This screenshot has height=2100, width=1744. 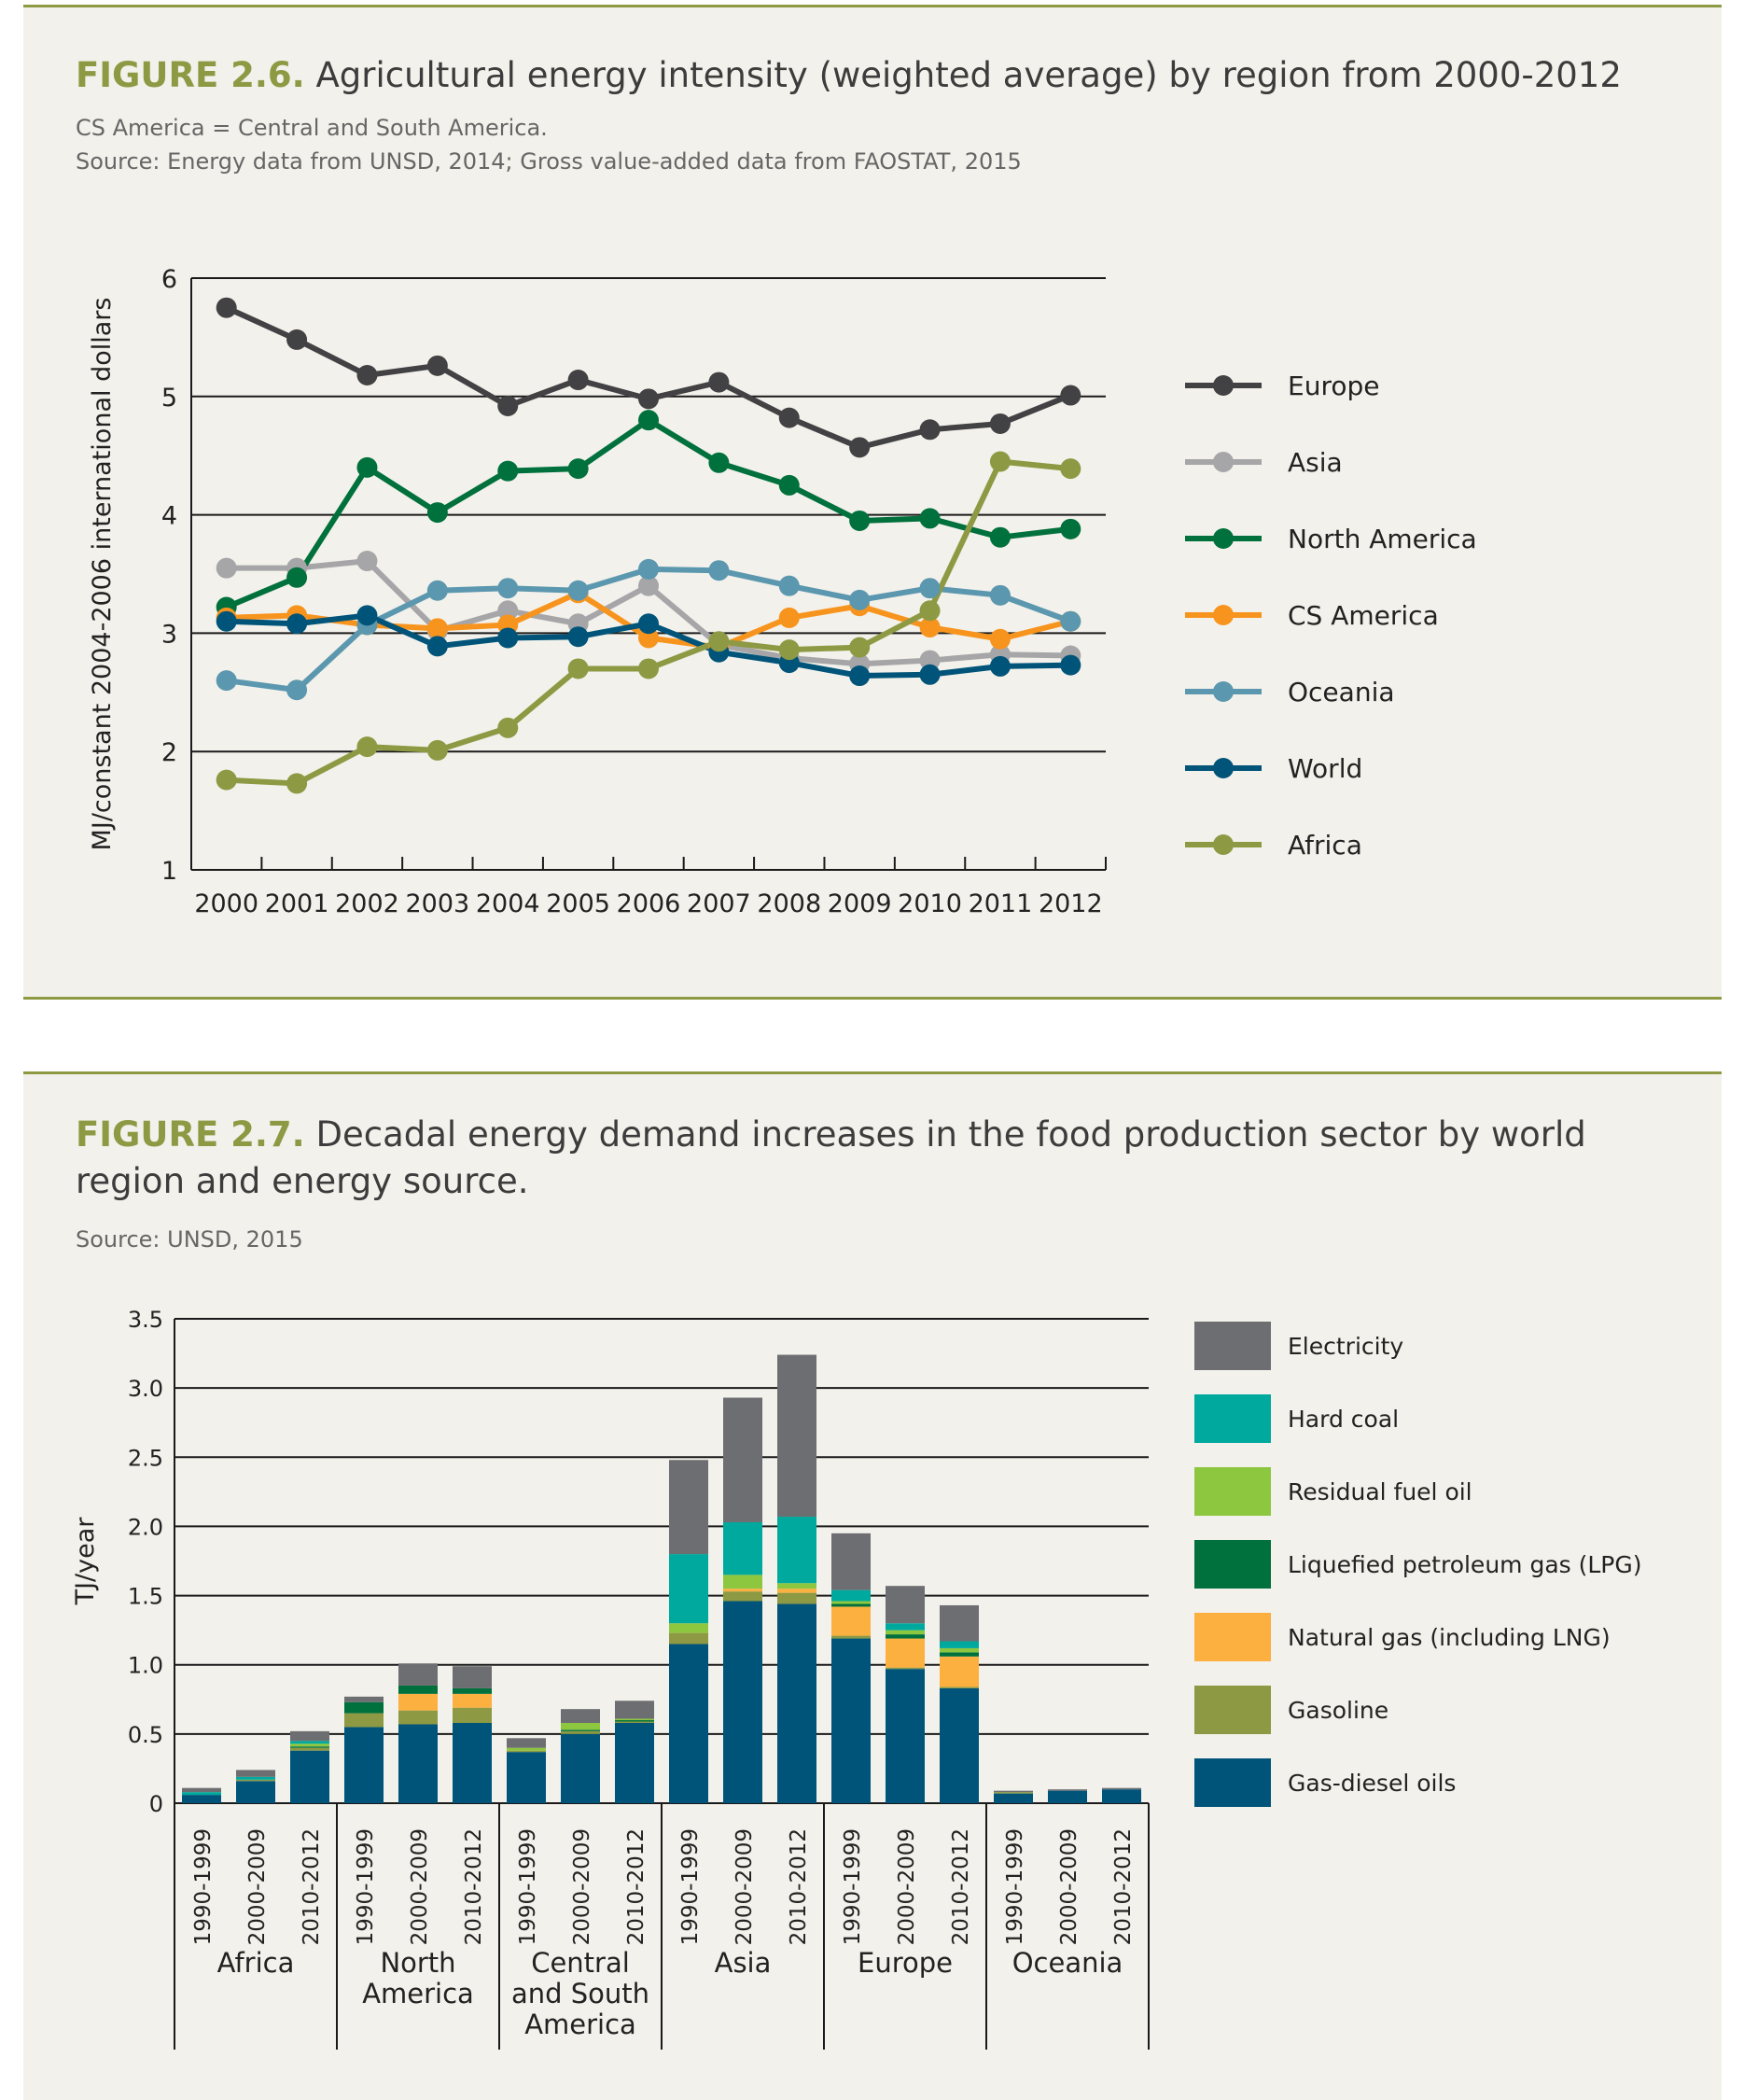 I want to click on x-tick-label: 2008, so click(x=789, y=903).